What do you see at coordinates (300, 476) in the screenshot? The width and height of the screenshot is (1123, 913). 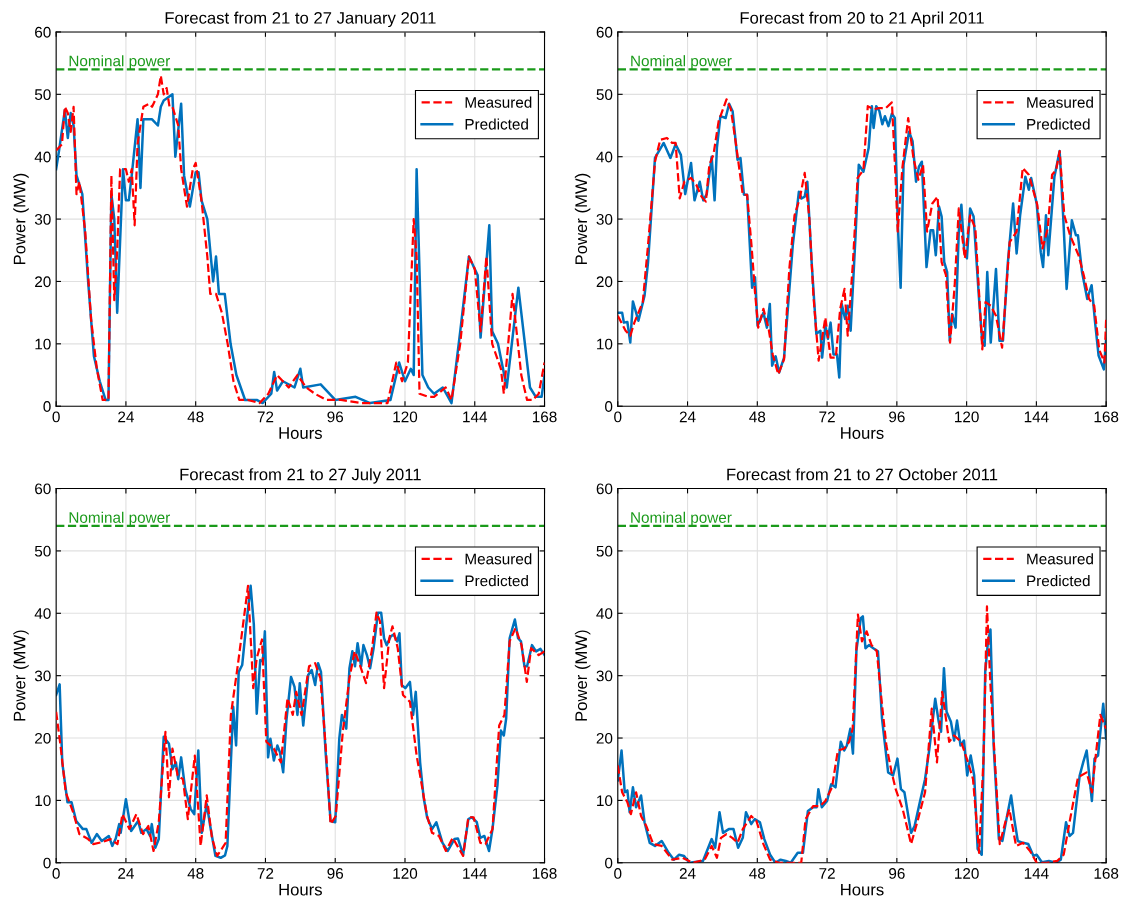 I see `chart-title: Forecast from 21 to 27 July 2011` at bounding box center [300, 476].